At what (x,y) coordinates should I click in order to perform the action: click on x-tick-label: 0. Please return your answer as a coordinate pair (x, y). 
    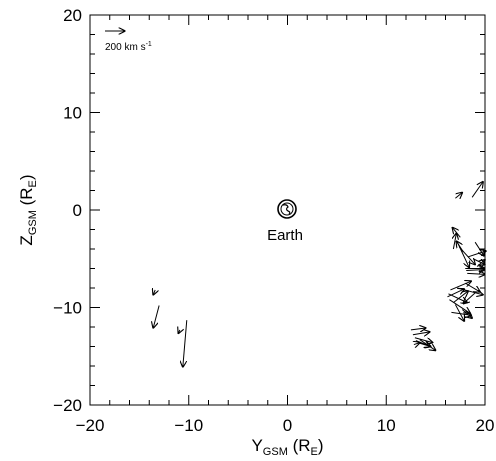
    Looking at the image, I should click on (287, 425).